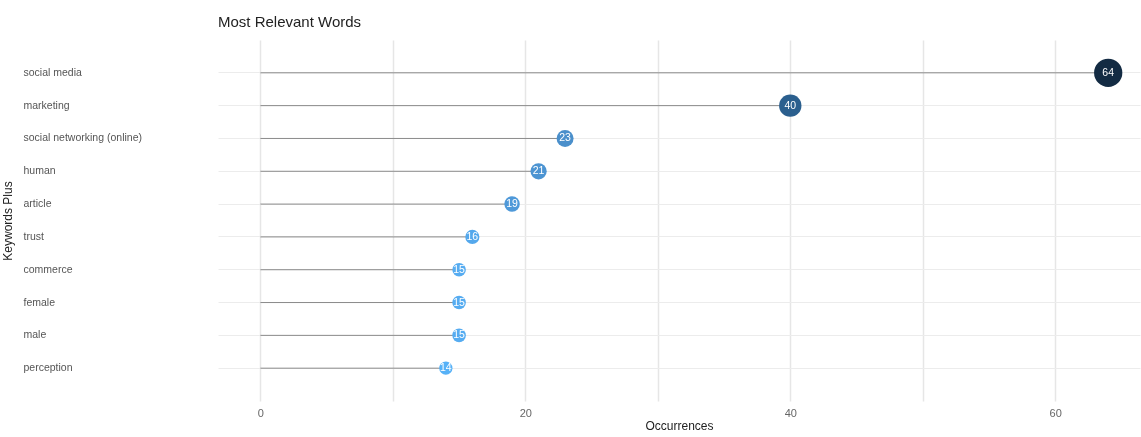  Describe the element at coordinates (538, 170) in the screenshot. I see `data-label: 21` at that location.